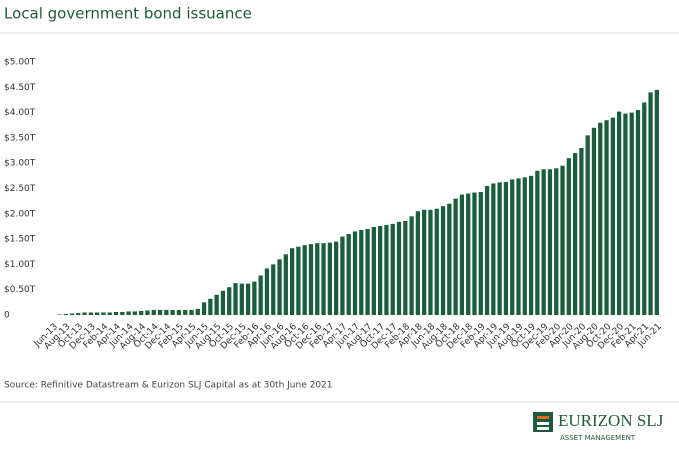 The width and height of the screenshot is (679, 452). I want to click on y-tick-label: $4.50T, so click(20, 88).